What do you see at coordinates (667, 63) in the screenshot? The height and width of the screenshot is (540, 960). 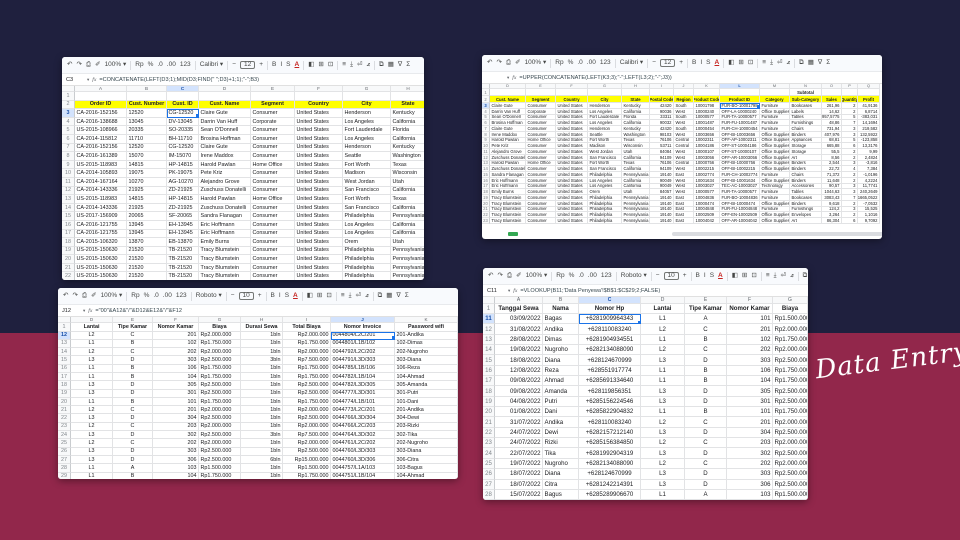 I see `font-size-input: 12` at bounding box center [667, 63].